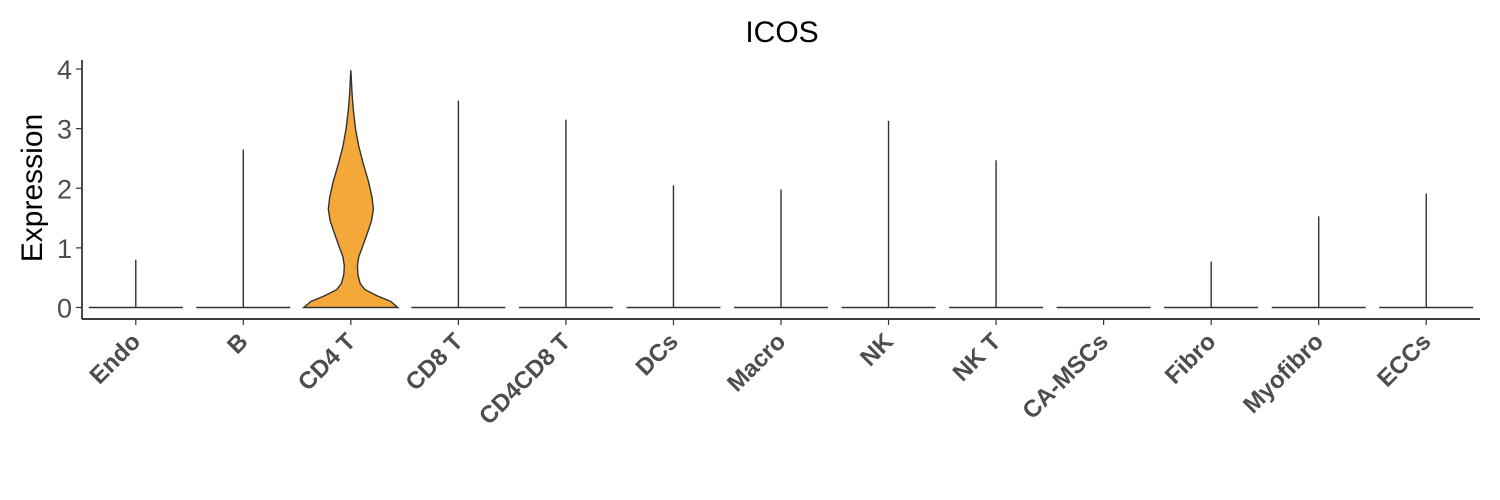 The width and height of the screenshot is (1500, 500). Describe the element at coordinates (237, 343) in the screenshot. I see `x-tick-label-b: B` at that location.